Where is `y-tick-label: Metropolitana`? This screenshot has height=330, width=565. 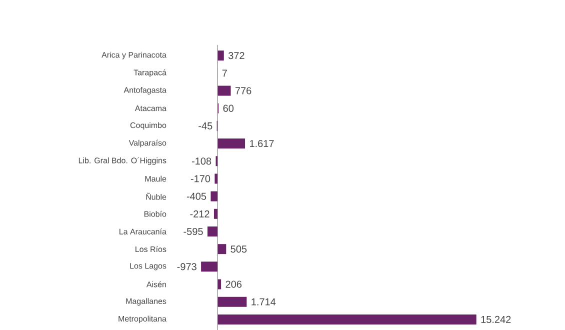 y-tick-label: Metropolitana is located at coordinates (142, 320).